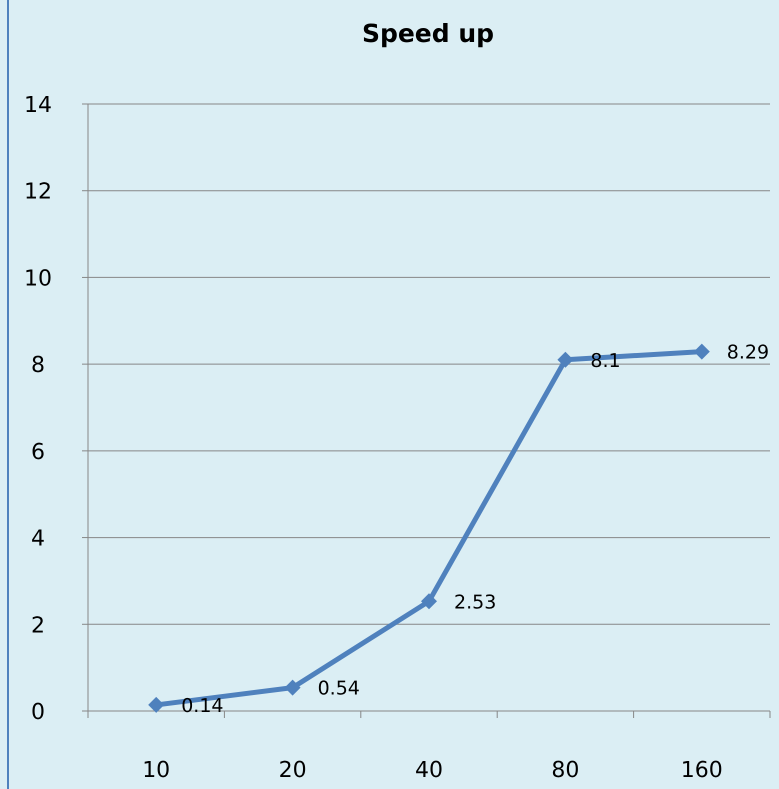  Describe the element at coordinates (38, 712) in the screenshot. I see `y-tick-label: 0` at that location.